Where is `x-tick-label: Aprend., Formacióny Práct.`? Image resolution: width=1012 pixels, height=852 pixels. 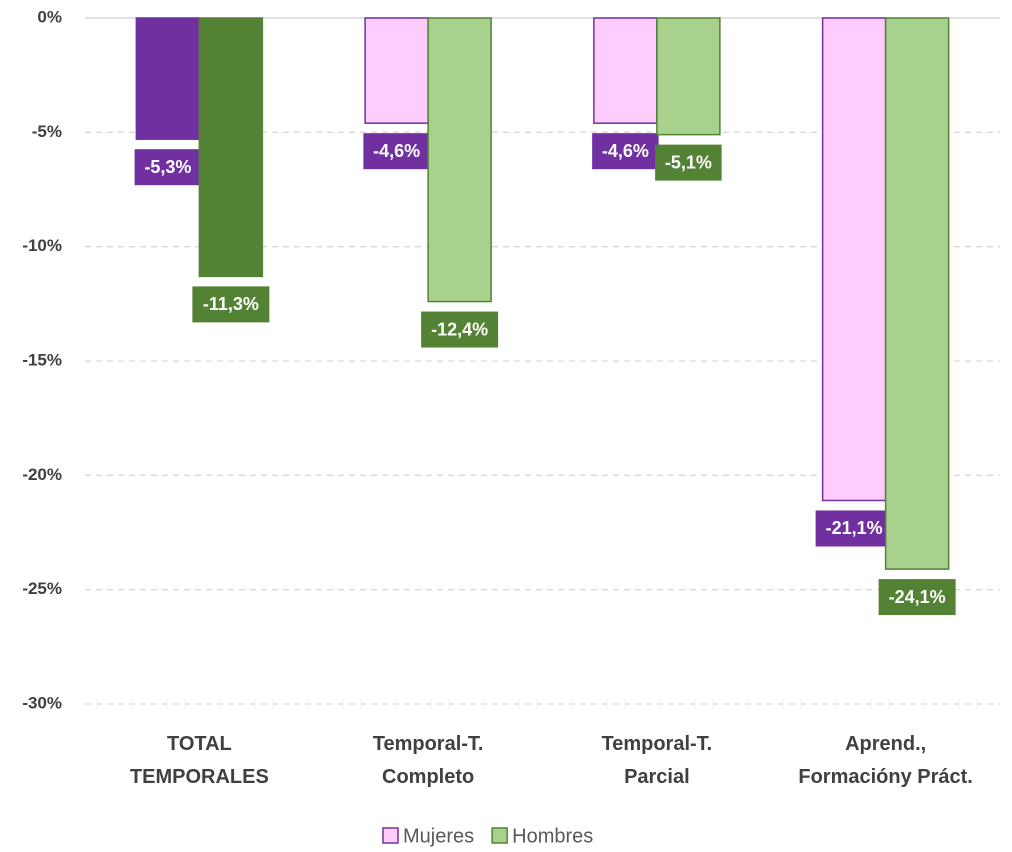
x-tick-label: Aprend., Formacióny Práct. is located at coordinates (885, 760).